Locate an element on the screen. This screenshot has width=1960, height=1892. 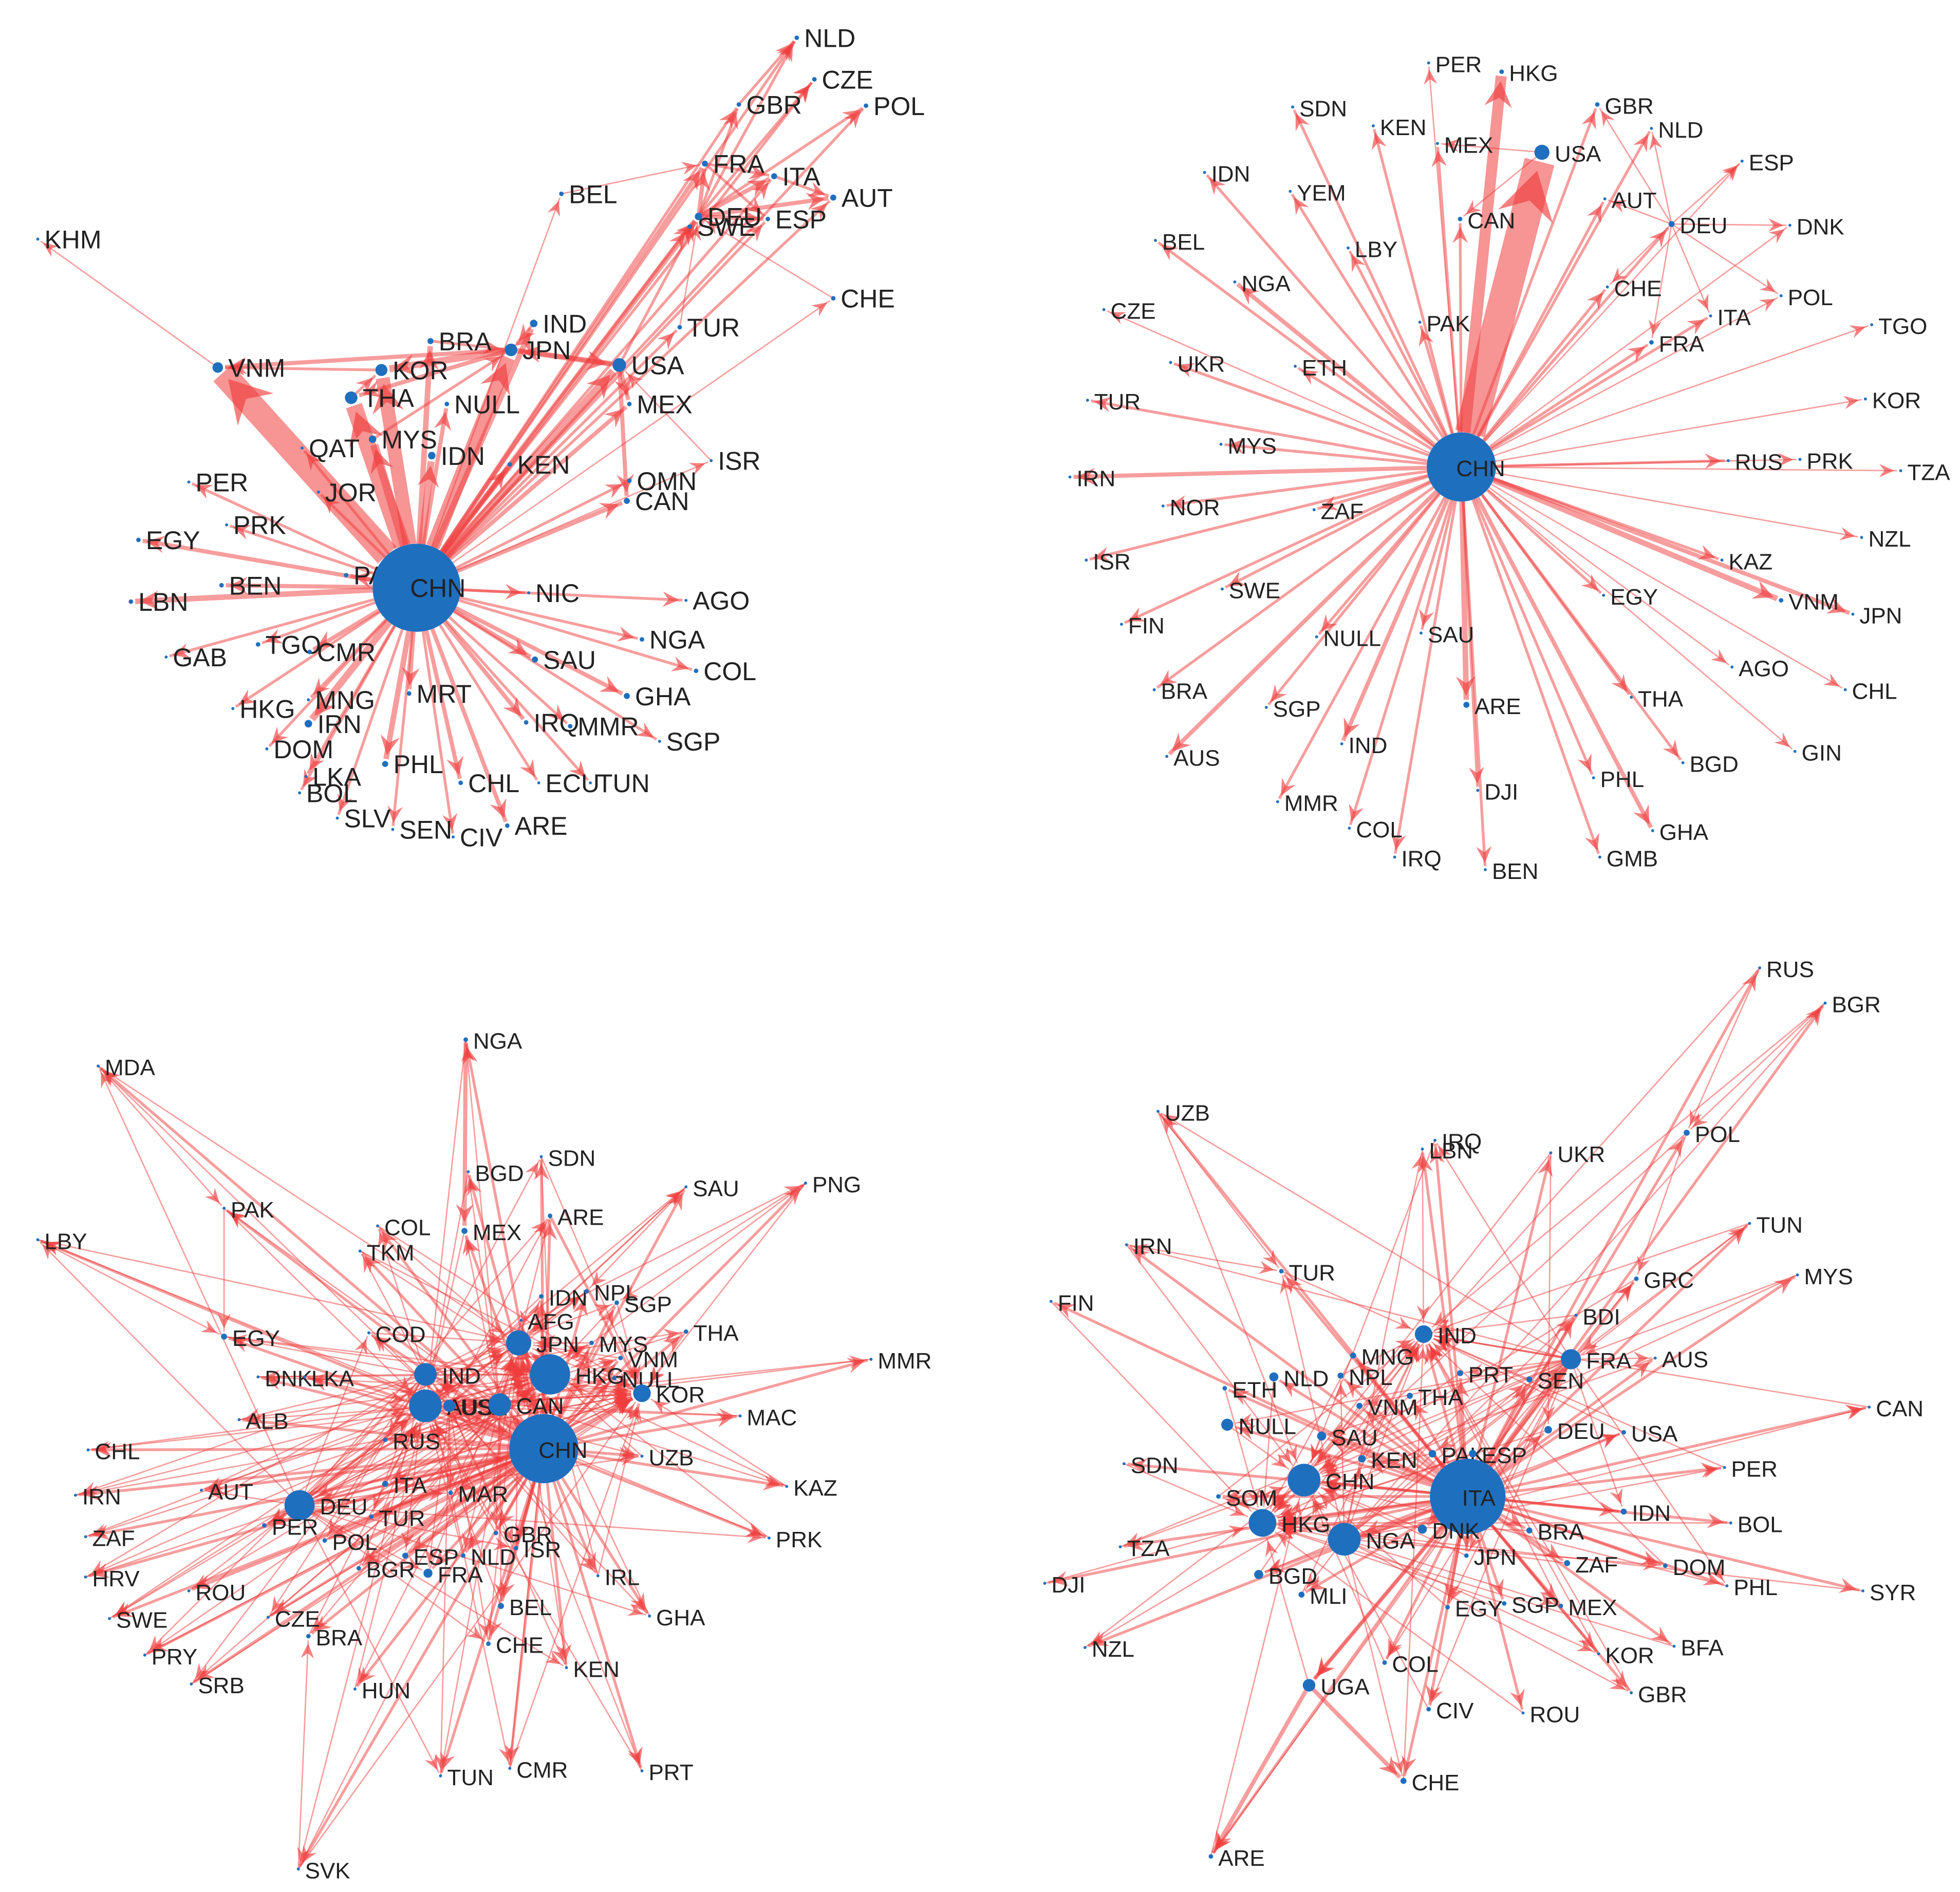
node-zaf is located at coordinates (1314, 510).